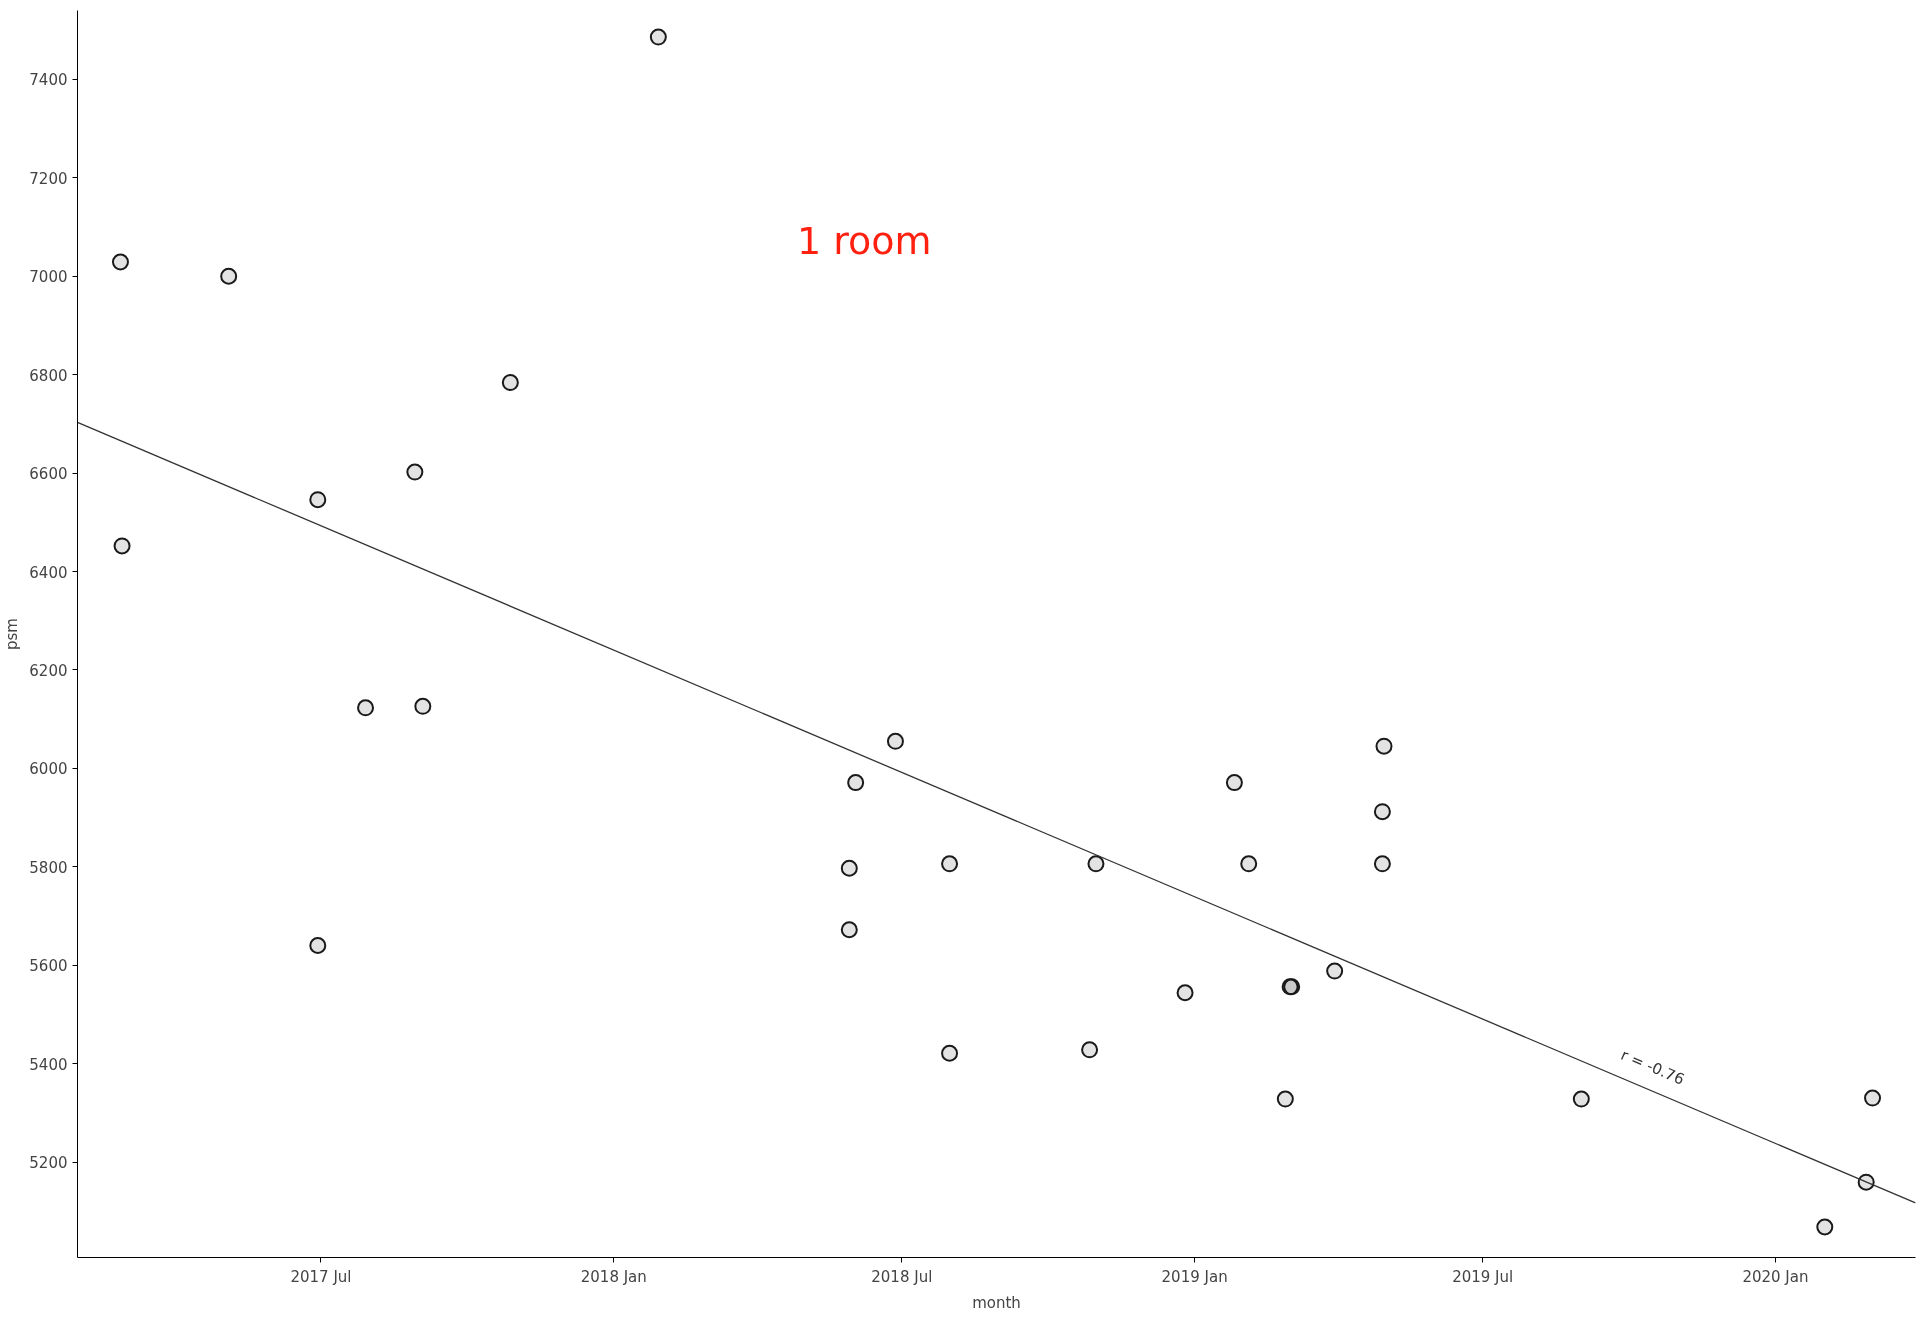 The height and width of the screenshot is (1317, 1920). I want to click on x-tick-label: 2017 Jul, so click(321, 1276).